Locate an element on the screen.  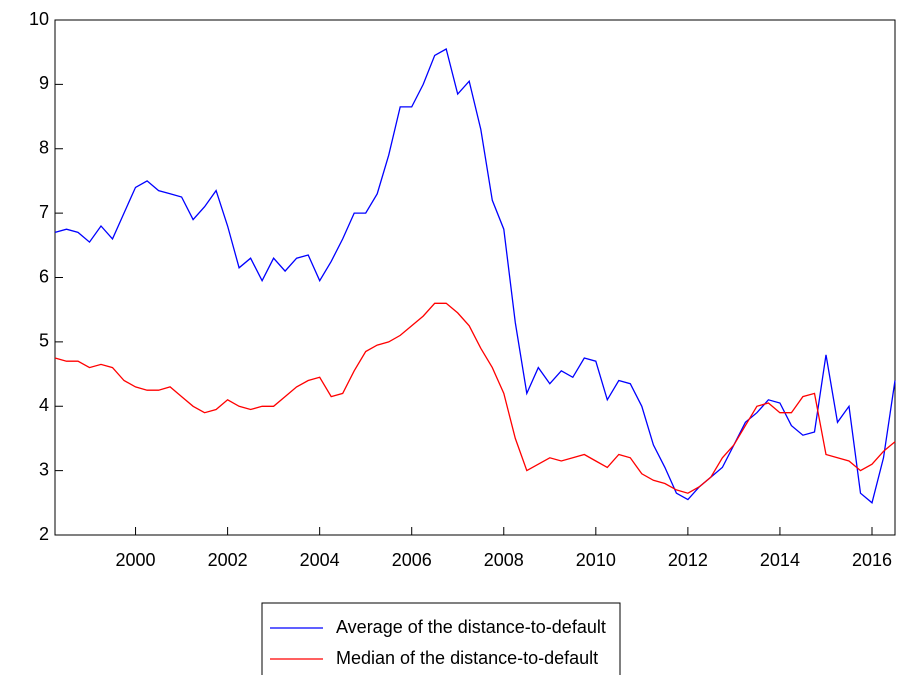
x-tick-label: 2010 is located at coordinates (596, 560).